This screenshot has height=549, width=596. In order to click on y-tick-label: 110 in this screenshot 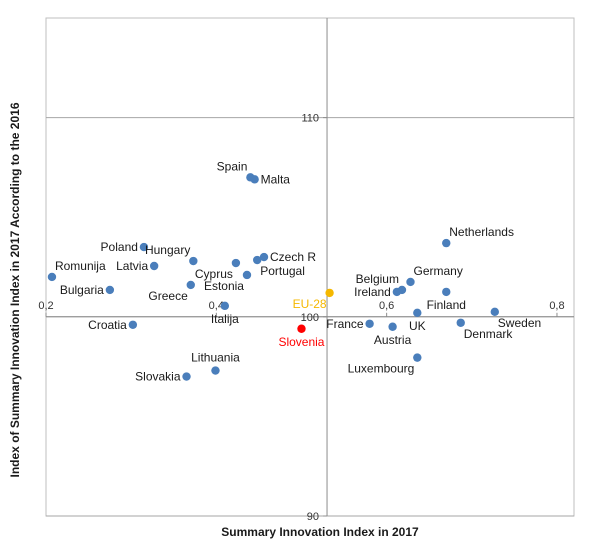, I will do `click(310, 119)`.